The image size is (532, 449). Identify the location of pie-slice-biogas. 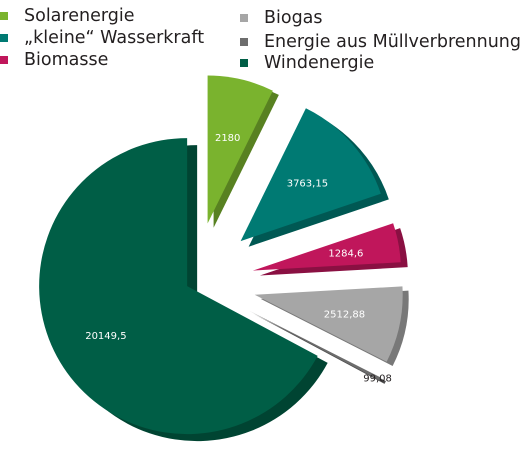
(328, 324).